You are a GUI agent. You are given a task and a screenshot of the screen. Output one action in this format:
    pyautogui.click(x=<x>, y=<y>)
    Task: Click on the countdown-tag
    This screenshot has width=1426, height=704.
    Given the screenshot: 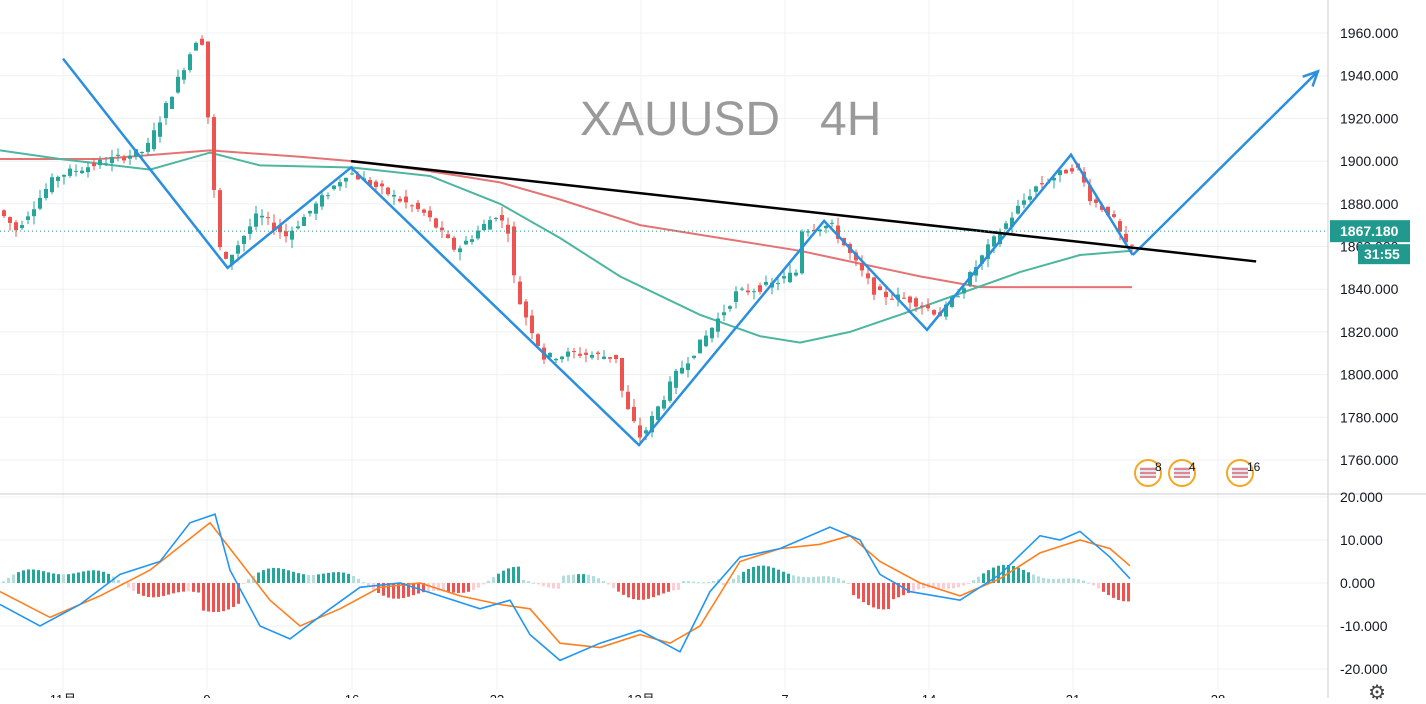 What is the action you would take?
    pyautogui.click(x=1384, y=254)
    